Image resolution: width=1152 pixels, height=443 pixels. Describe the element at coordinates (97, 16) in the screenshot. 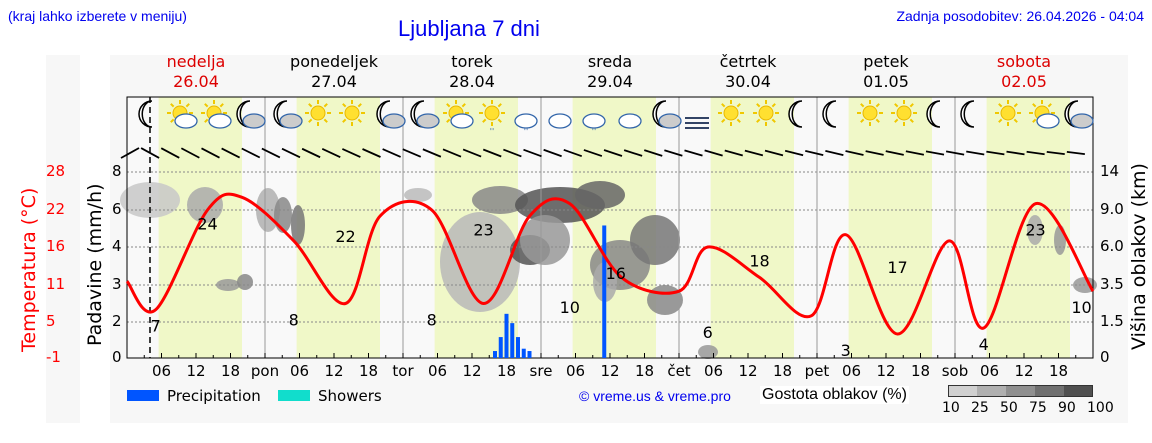

I see `location-hint: (kraj lahko izberete v meniju)` at that location.